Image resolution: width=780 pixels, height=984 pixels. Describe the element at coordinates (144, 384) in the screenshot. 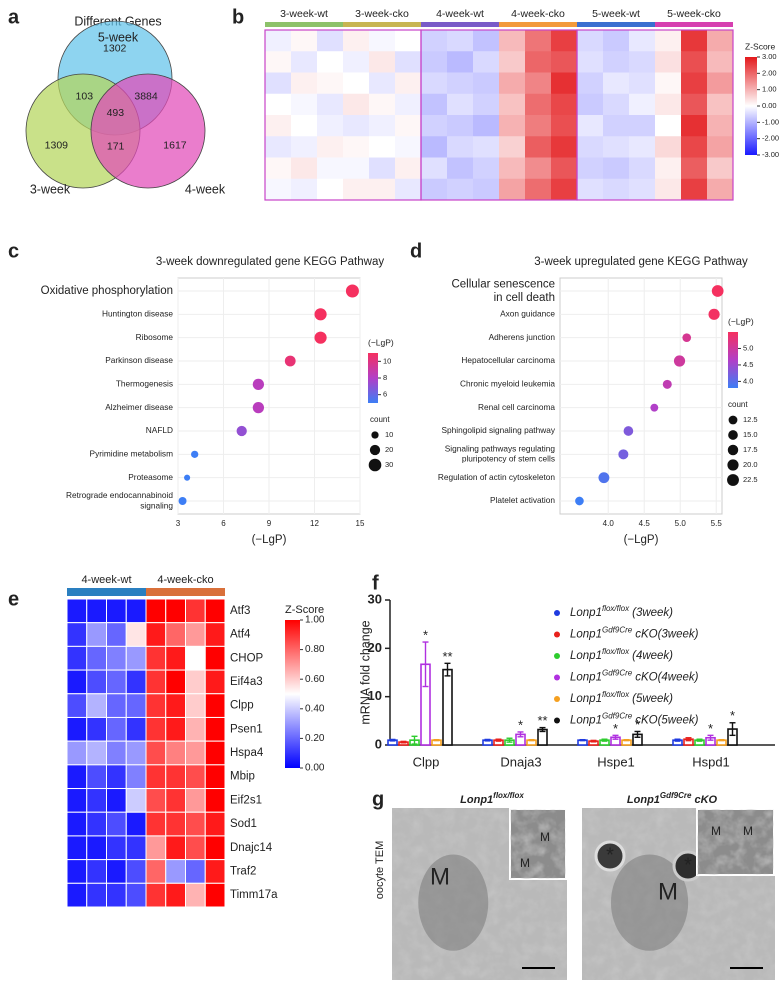

I see `category-label: Thermogenesis` at that location.